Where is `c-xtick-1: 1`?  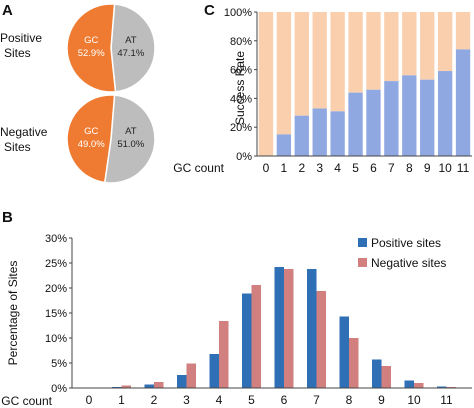 c-xtick-1: 1 is located at coordinates (284, 168).